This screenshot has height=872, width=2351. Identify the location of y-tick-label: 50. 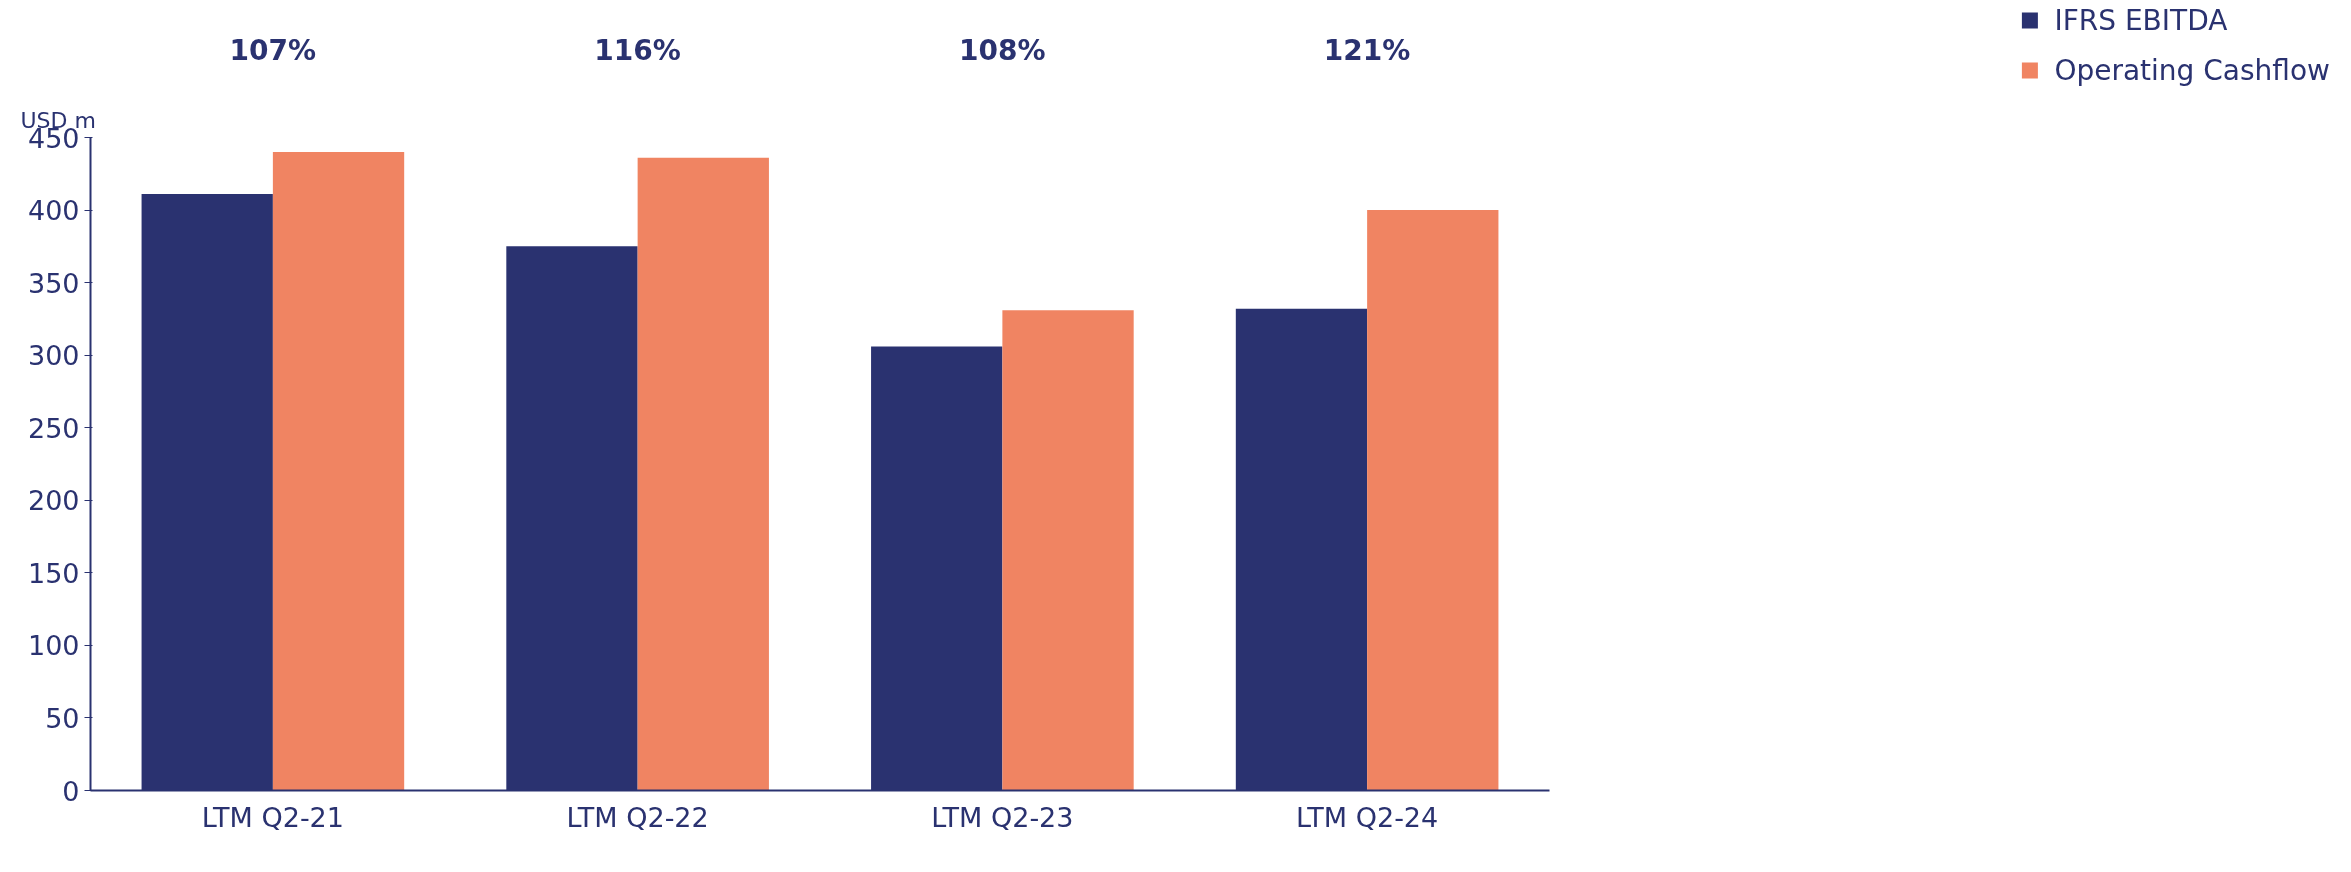
(62, 718).